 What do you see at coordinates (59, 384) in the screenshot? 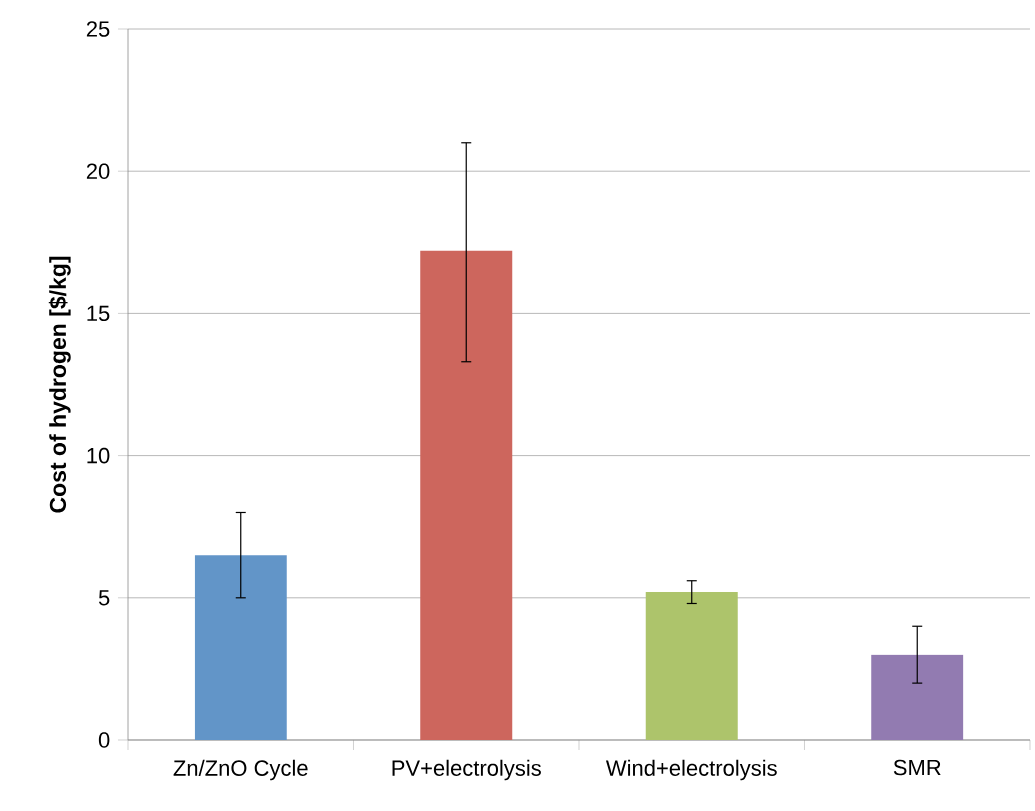
I see `y-axis-title: Cost of hydrogen [$/kg]` at bounding box center [59, 384].